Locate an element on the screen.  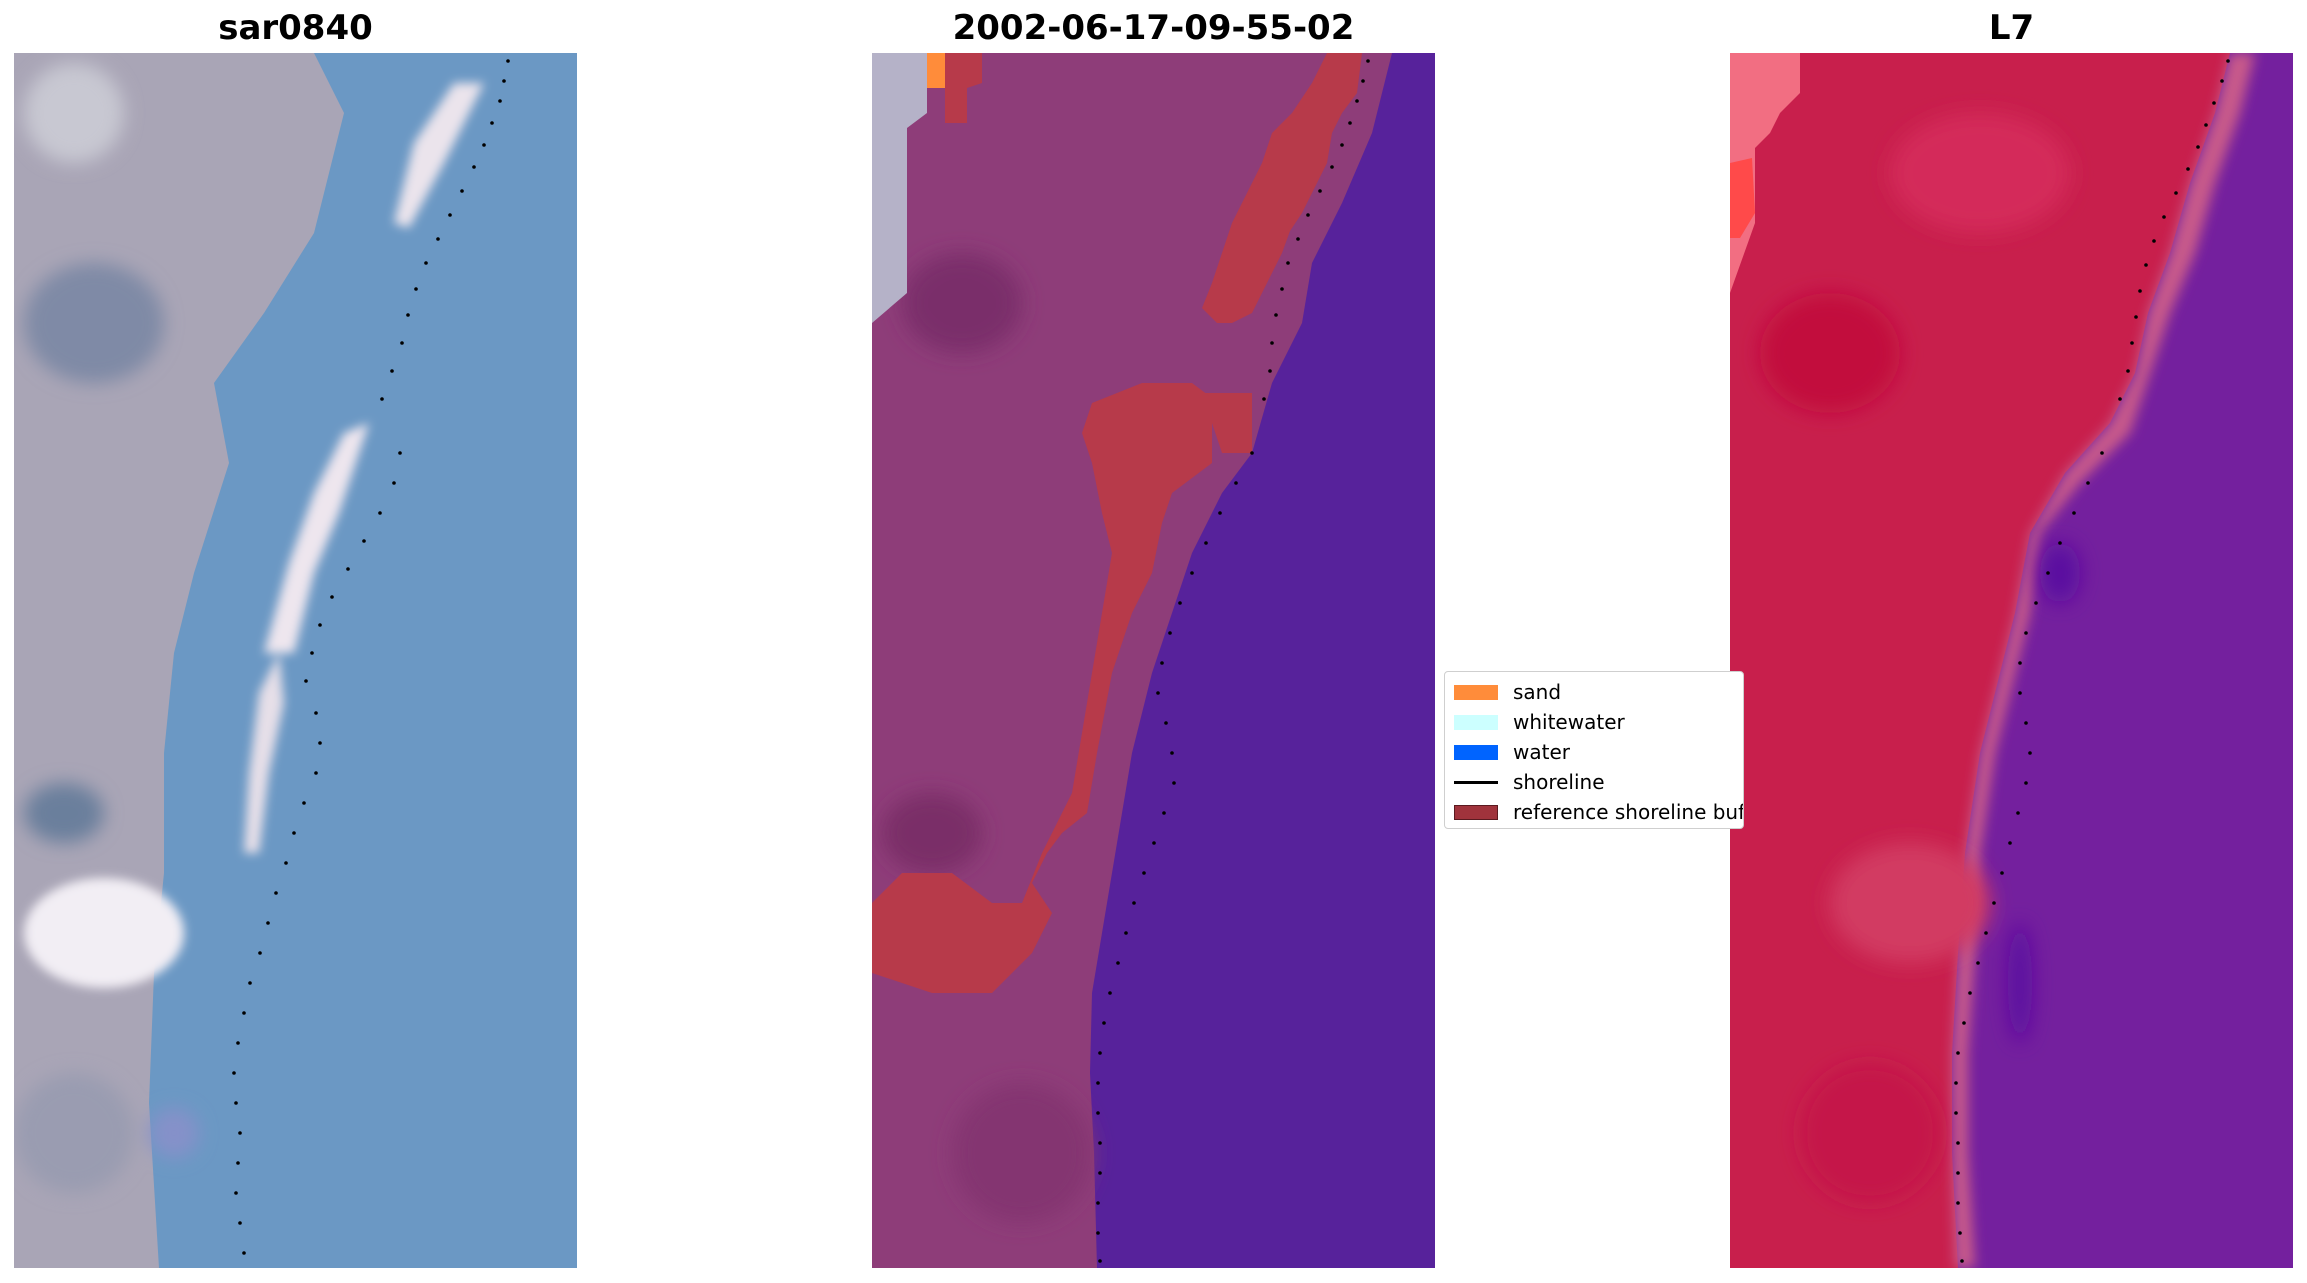
shoreline-line-swatch is located at coordinates (1476, 782).